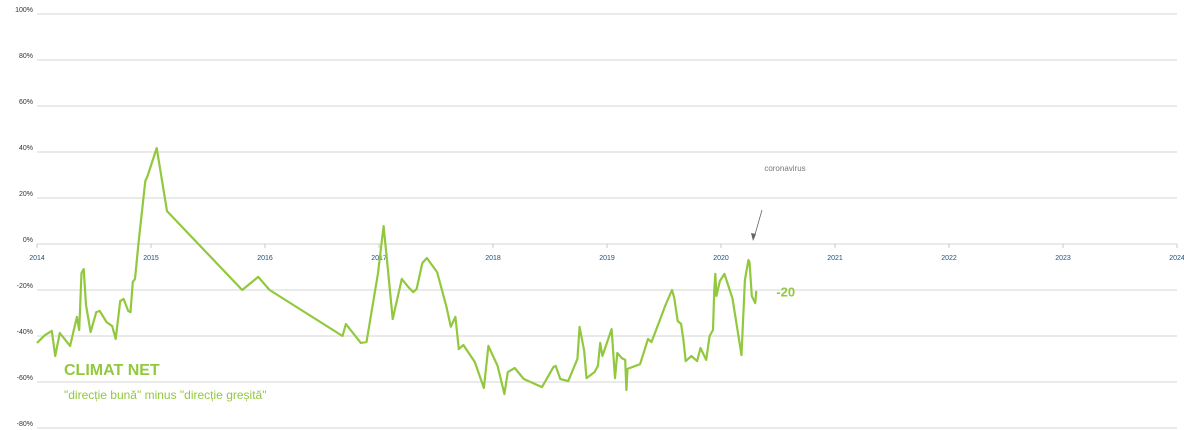 This screenshot has height=430, width=1184. What do you see at coordinates (758, 224) in the screenshot?
I see `annotation-arrow` at bounding box center [758, 224].